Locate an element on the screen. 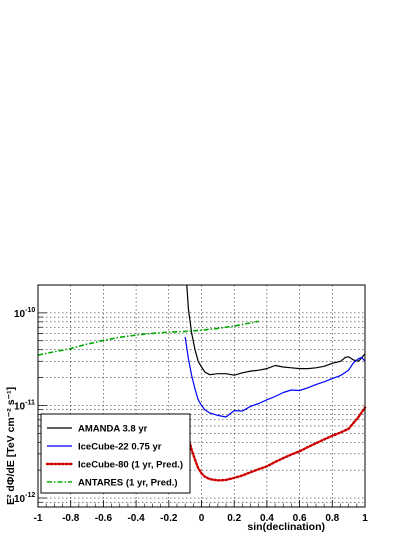  x-tick-label: -0.2 is located at coordinates (169, 518).